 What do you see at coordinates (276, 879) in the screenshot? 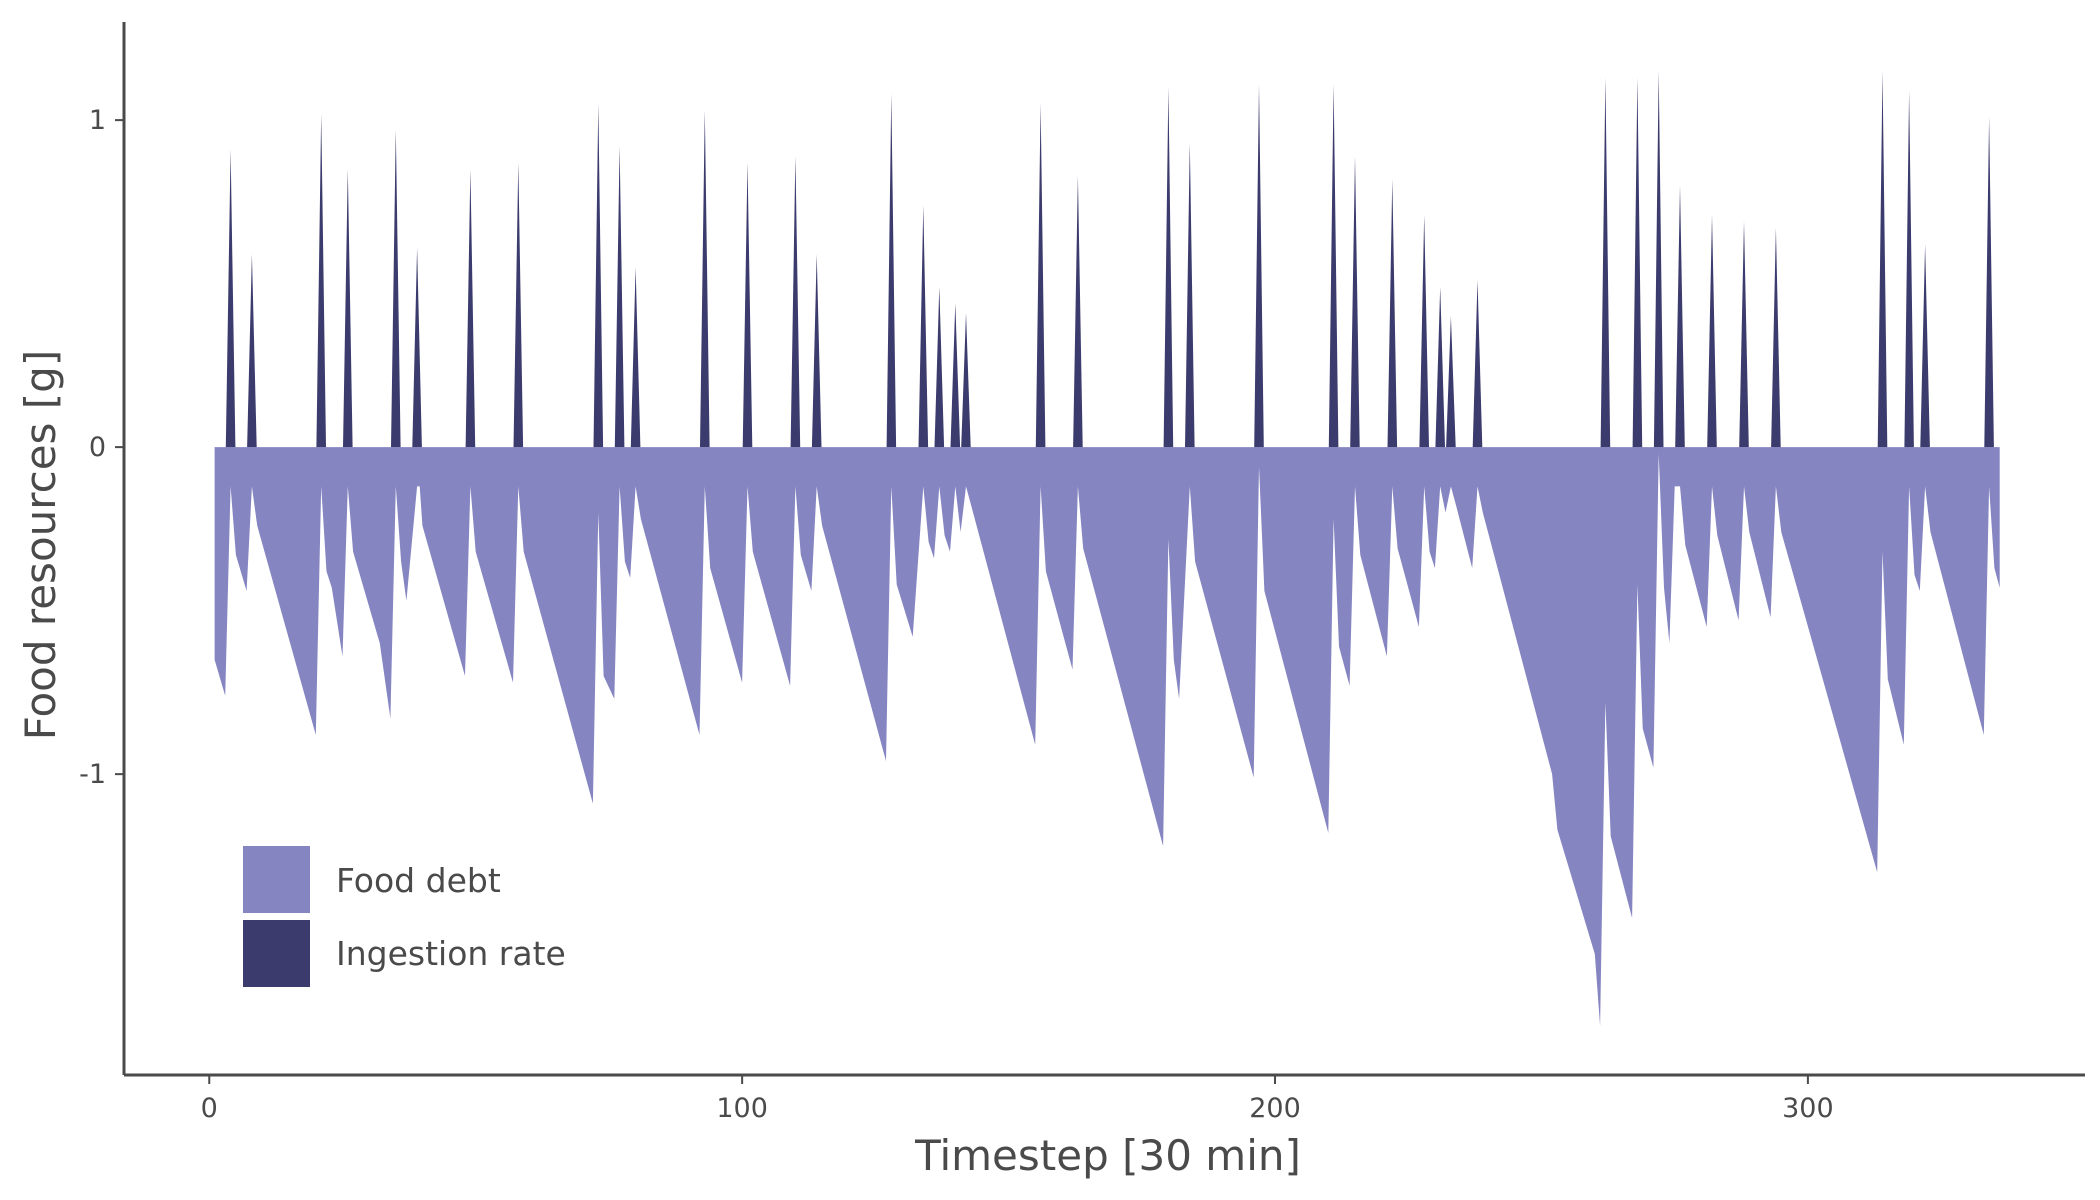
I see `legend-swatch-food-debt` at bounding box center [276, 879].